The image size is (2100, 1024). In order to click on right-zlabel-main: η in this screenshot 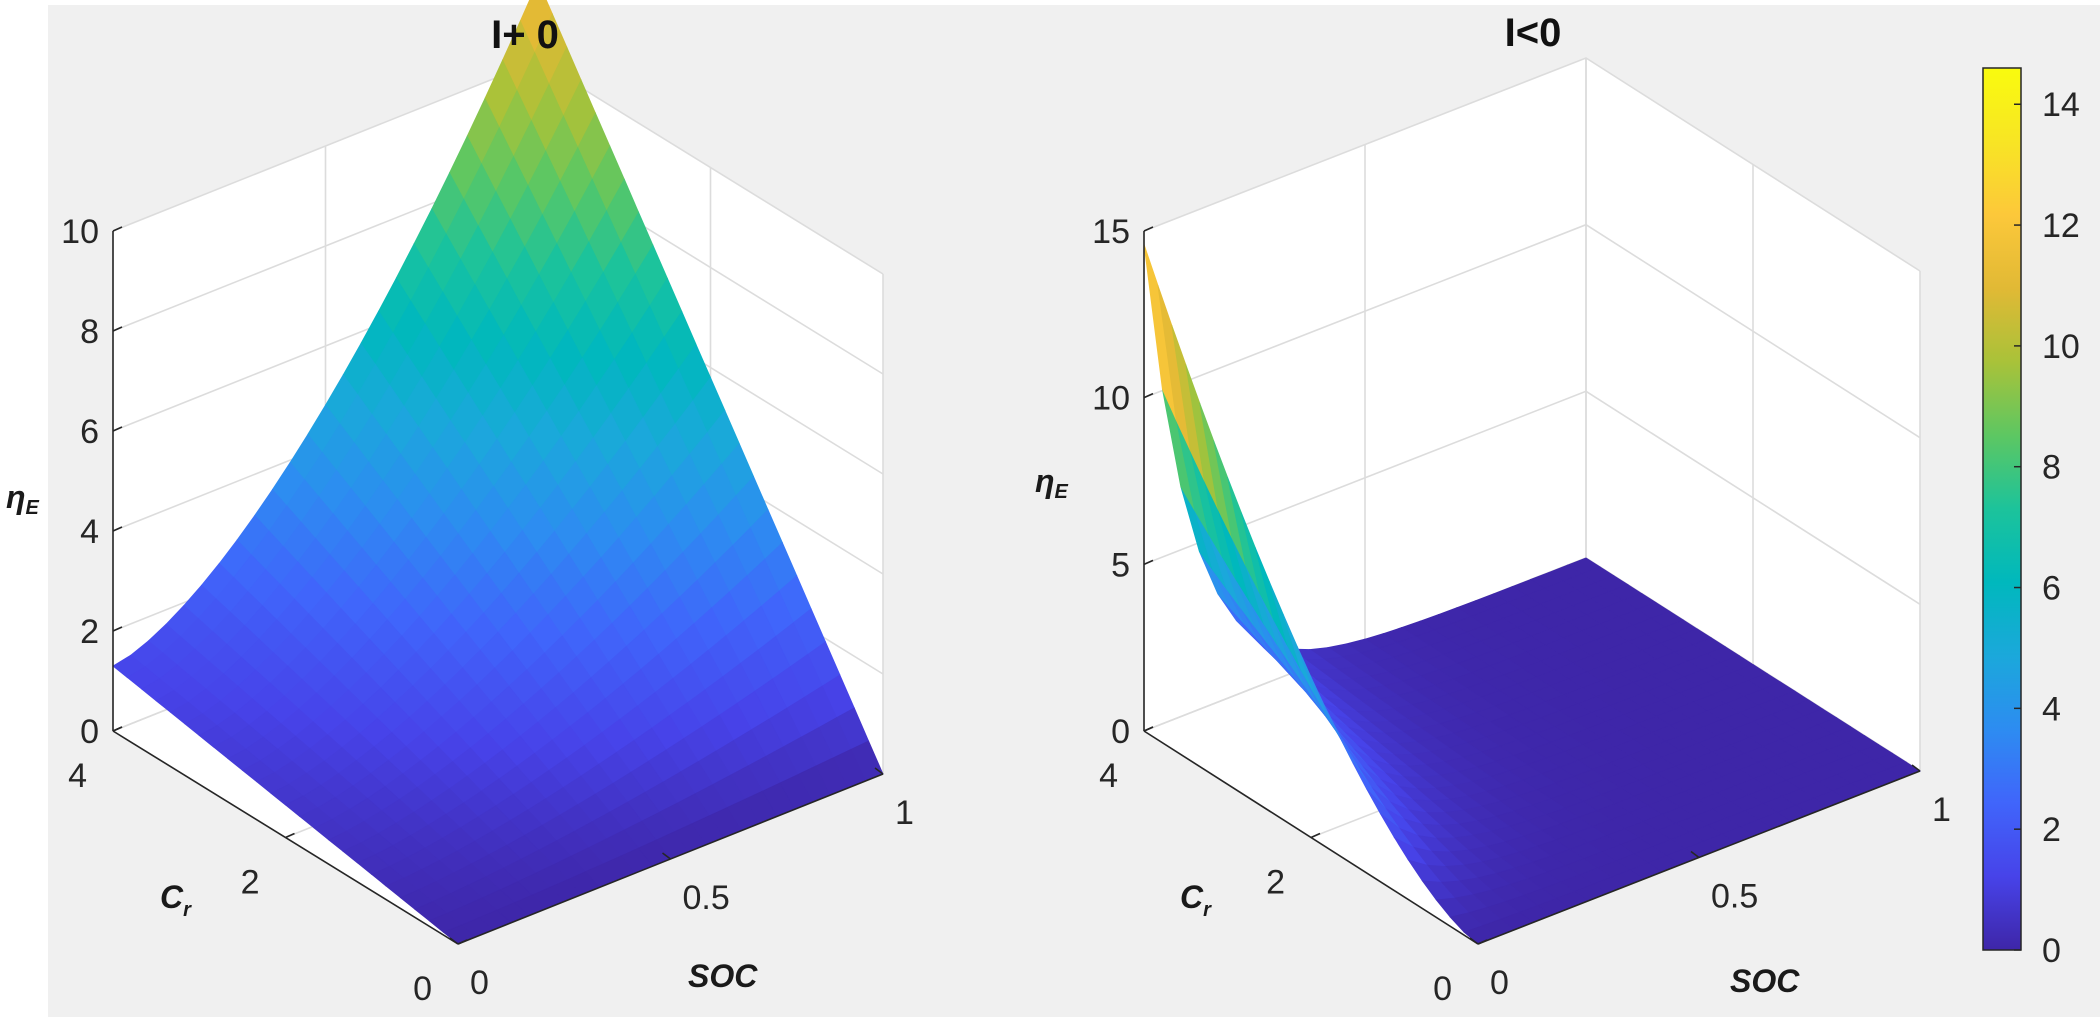, I will do `click(1045, 481)`.